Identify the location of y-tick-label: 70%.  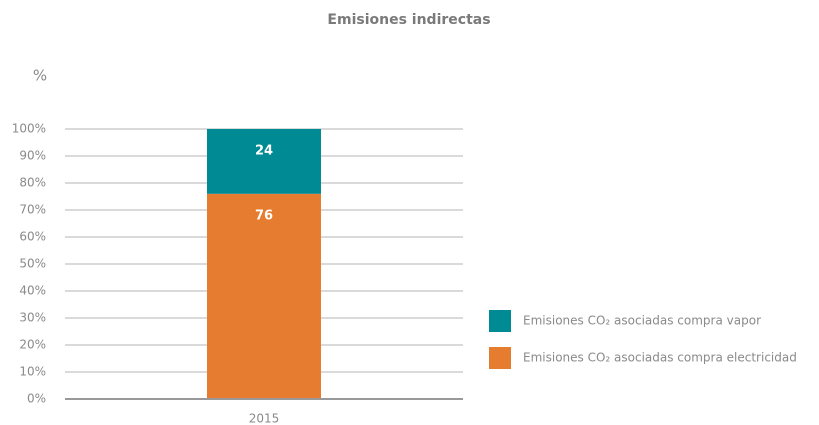
(32, 210).